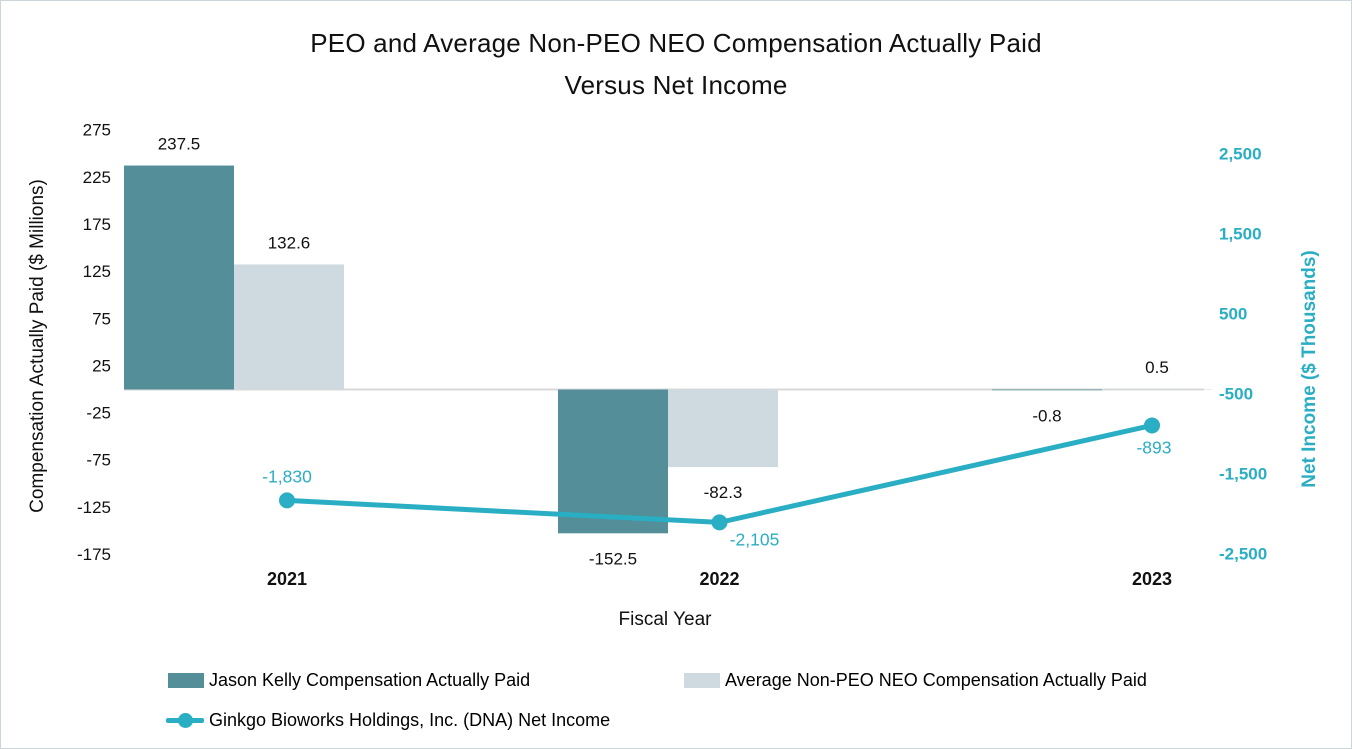 Image resolution: width=1352 pixels, height=749 pixels. What do you see at coordinates (1240, 234) in the screenshot?
I see `right-axis-tick-1,500: 1,500` at bounding box center [1240, 234].